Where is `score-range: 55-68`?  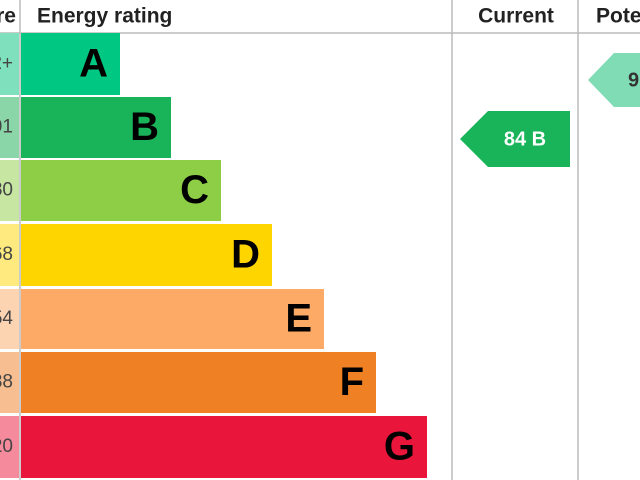
score-range: 55-68 is located at coordinates (6, 254).